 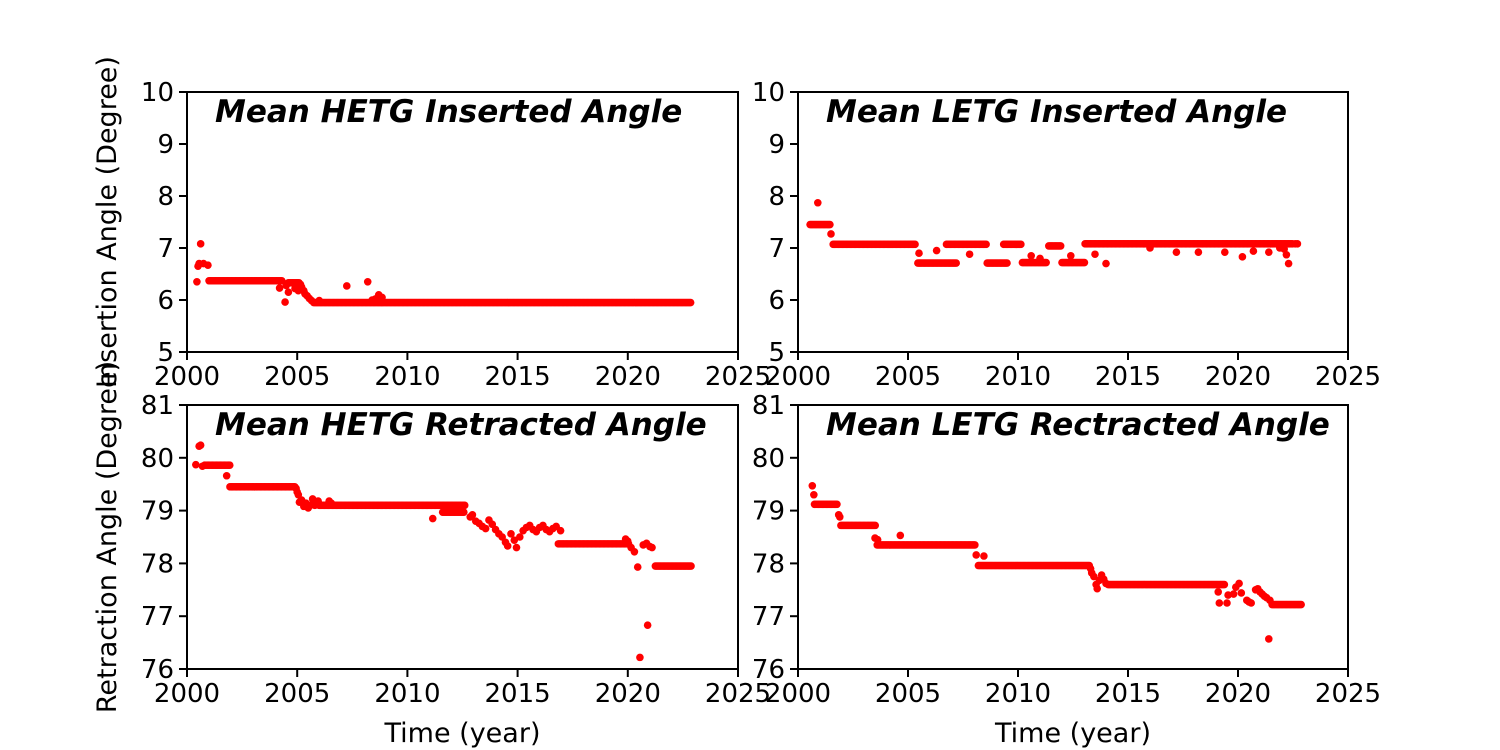 I want to click on y-tick-label: 80, so click(x=768, y=459).